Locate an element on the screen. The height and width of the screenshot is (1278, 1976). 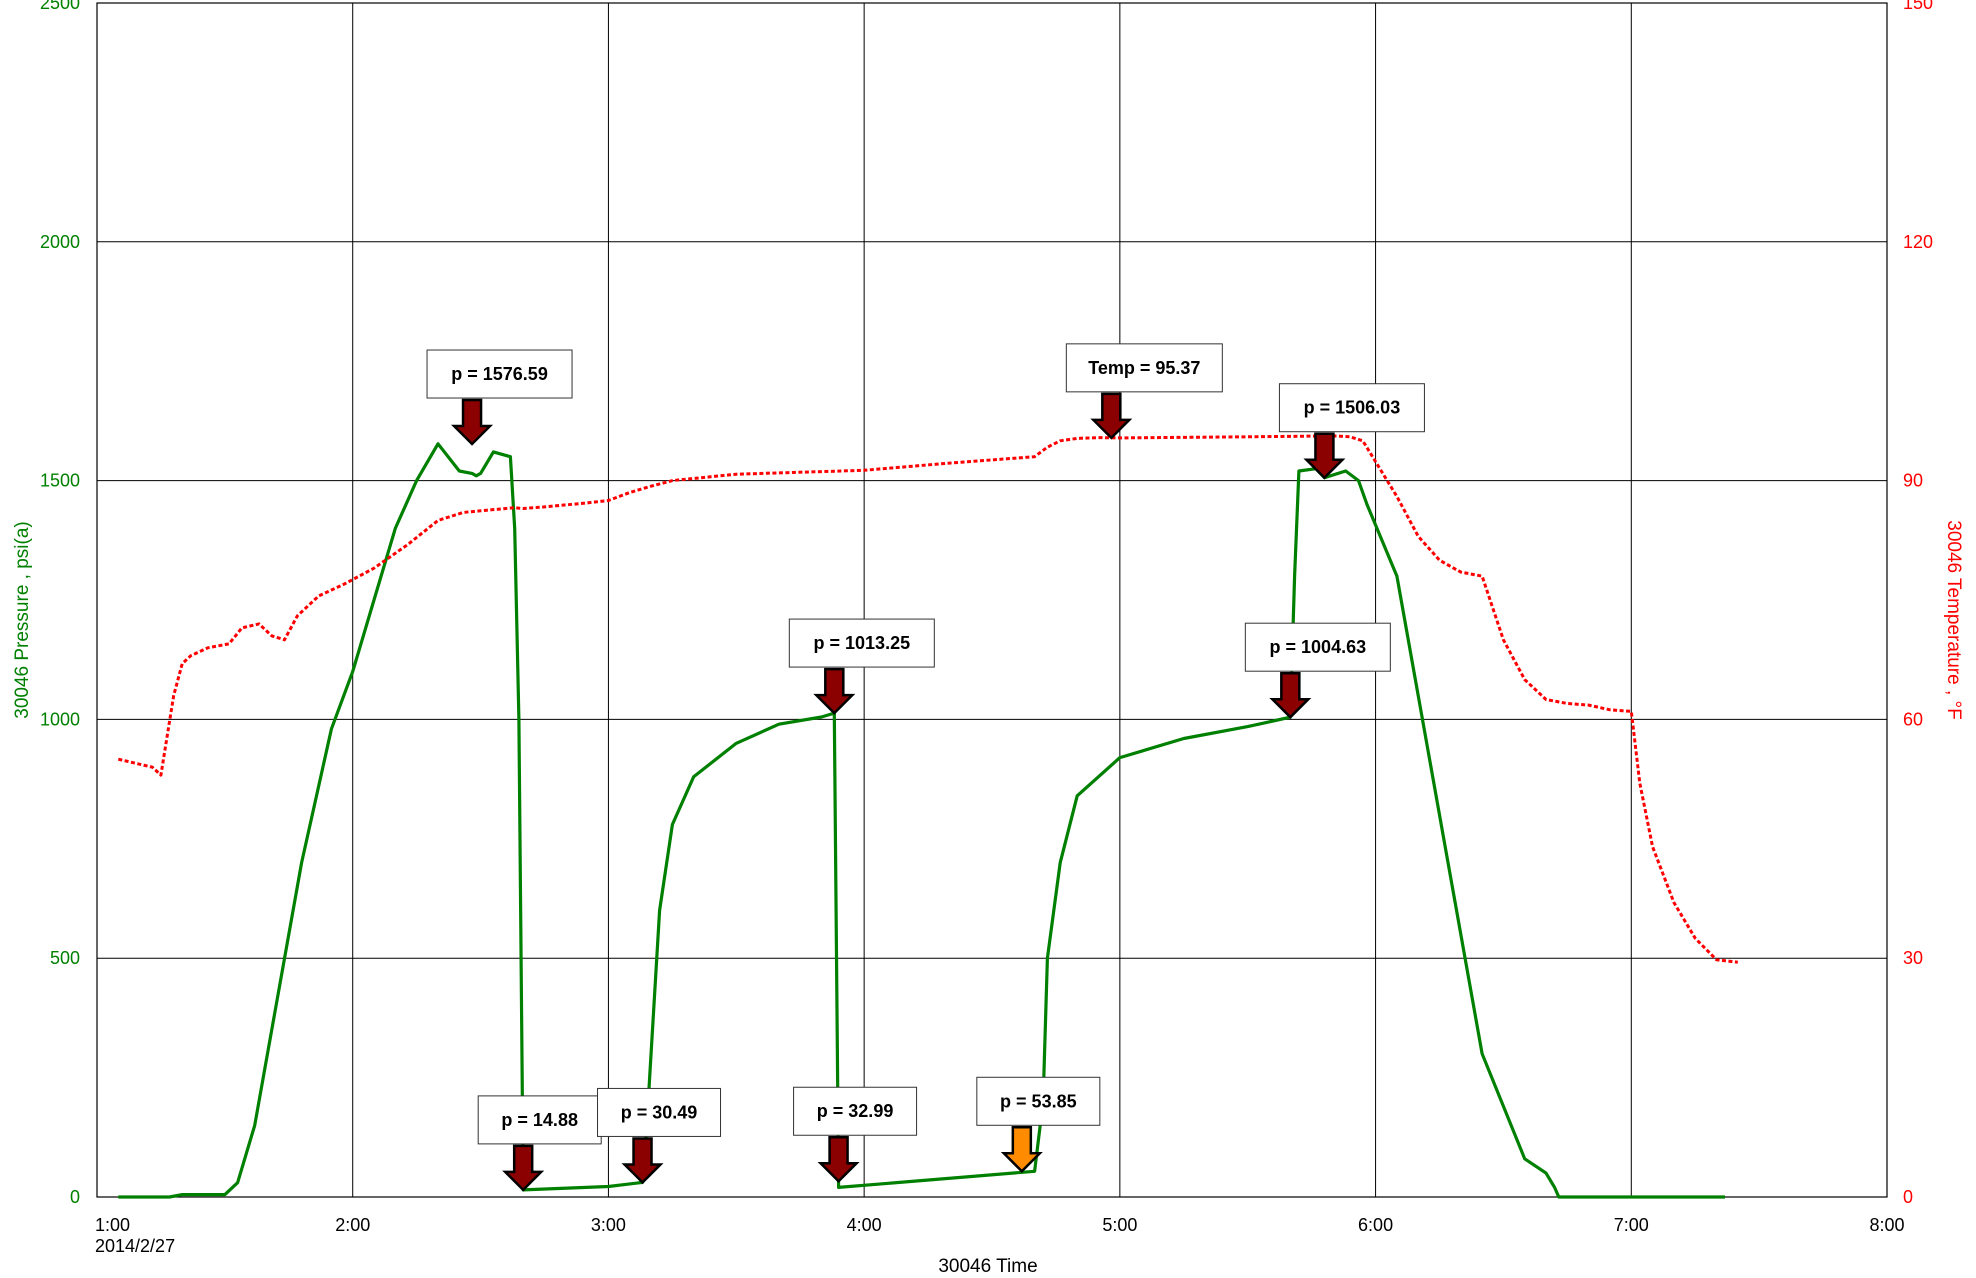
annotation-label: p = 1013.25 is located at coordinates (862, 643).